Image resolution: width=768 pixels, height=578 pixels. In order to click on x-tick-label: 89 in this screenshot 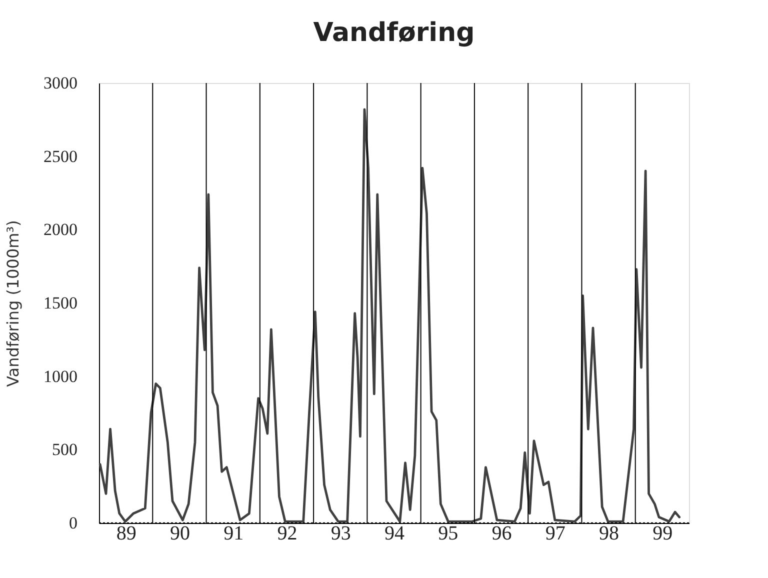, I will do `click(126, 533)`.